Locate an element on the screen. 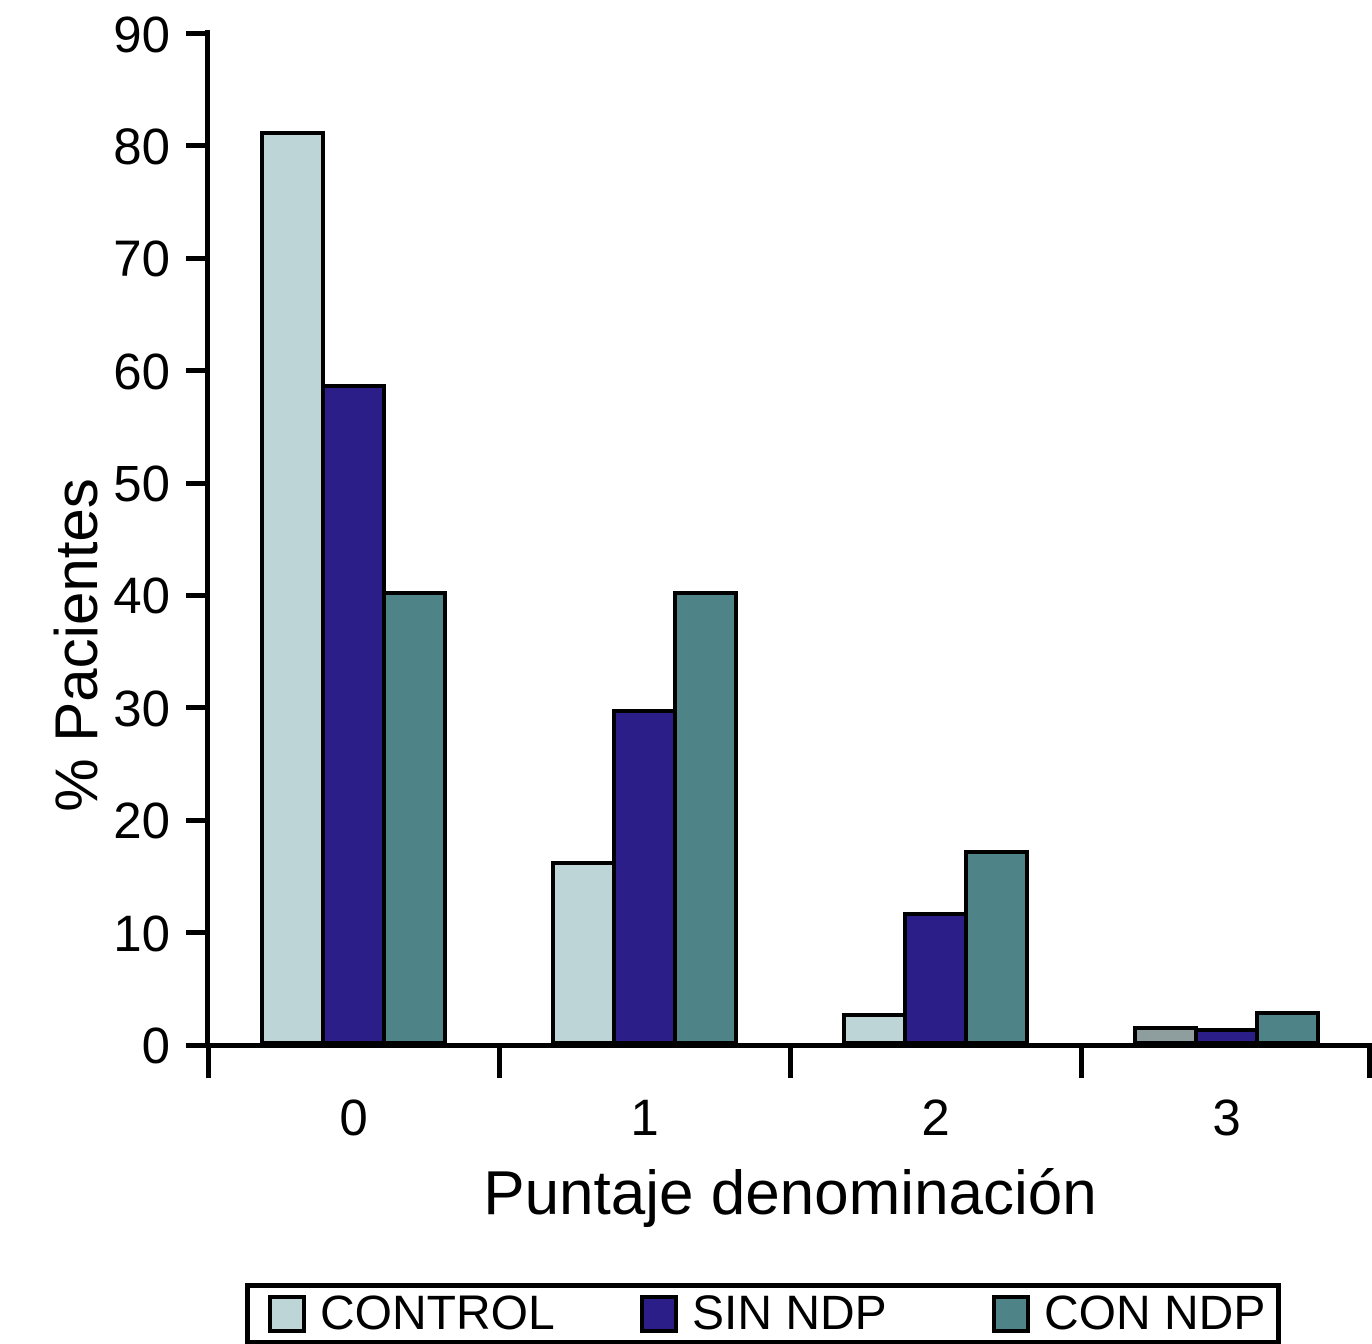 This screenshot has height=1344, width=1372. legend-item-sin-ndp: SIN NDP is located at coordinates (763, 1313).